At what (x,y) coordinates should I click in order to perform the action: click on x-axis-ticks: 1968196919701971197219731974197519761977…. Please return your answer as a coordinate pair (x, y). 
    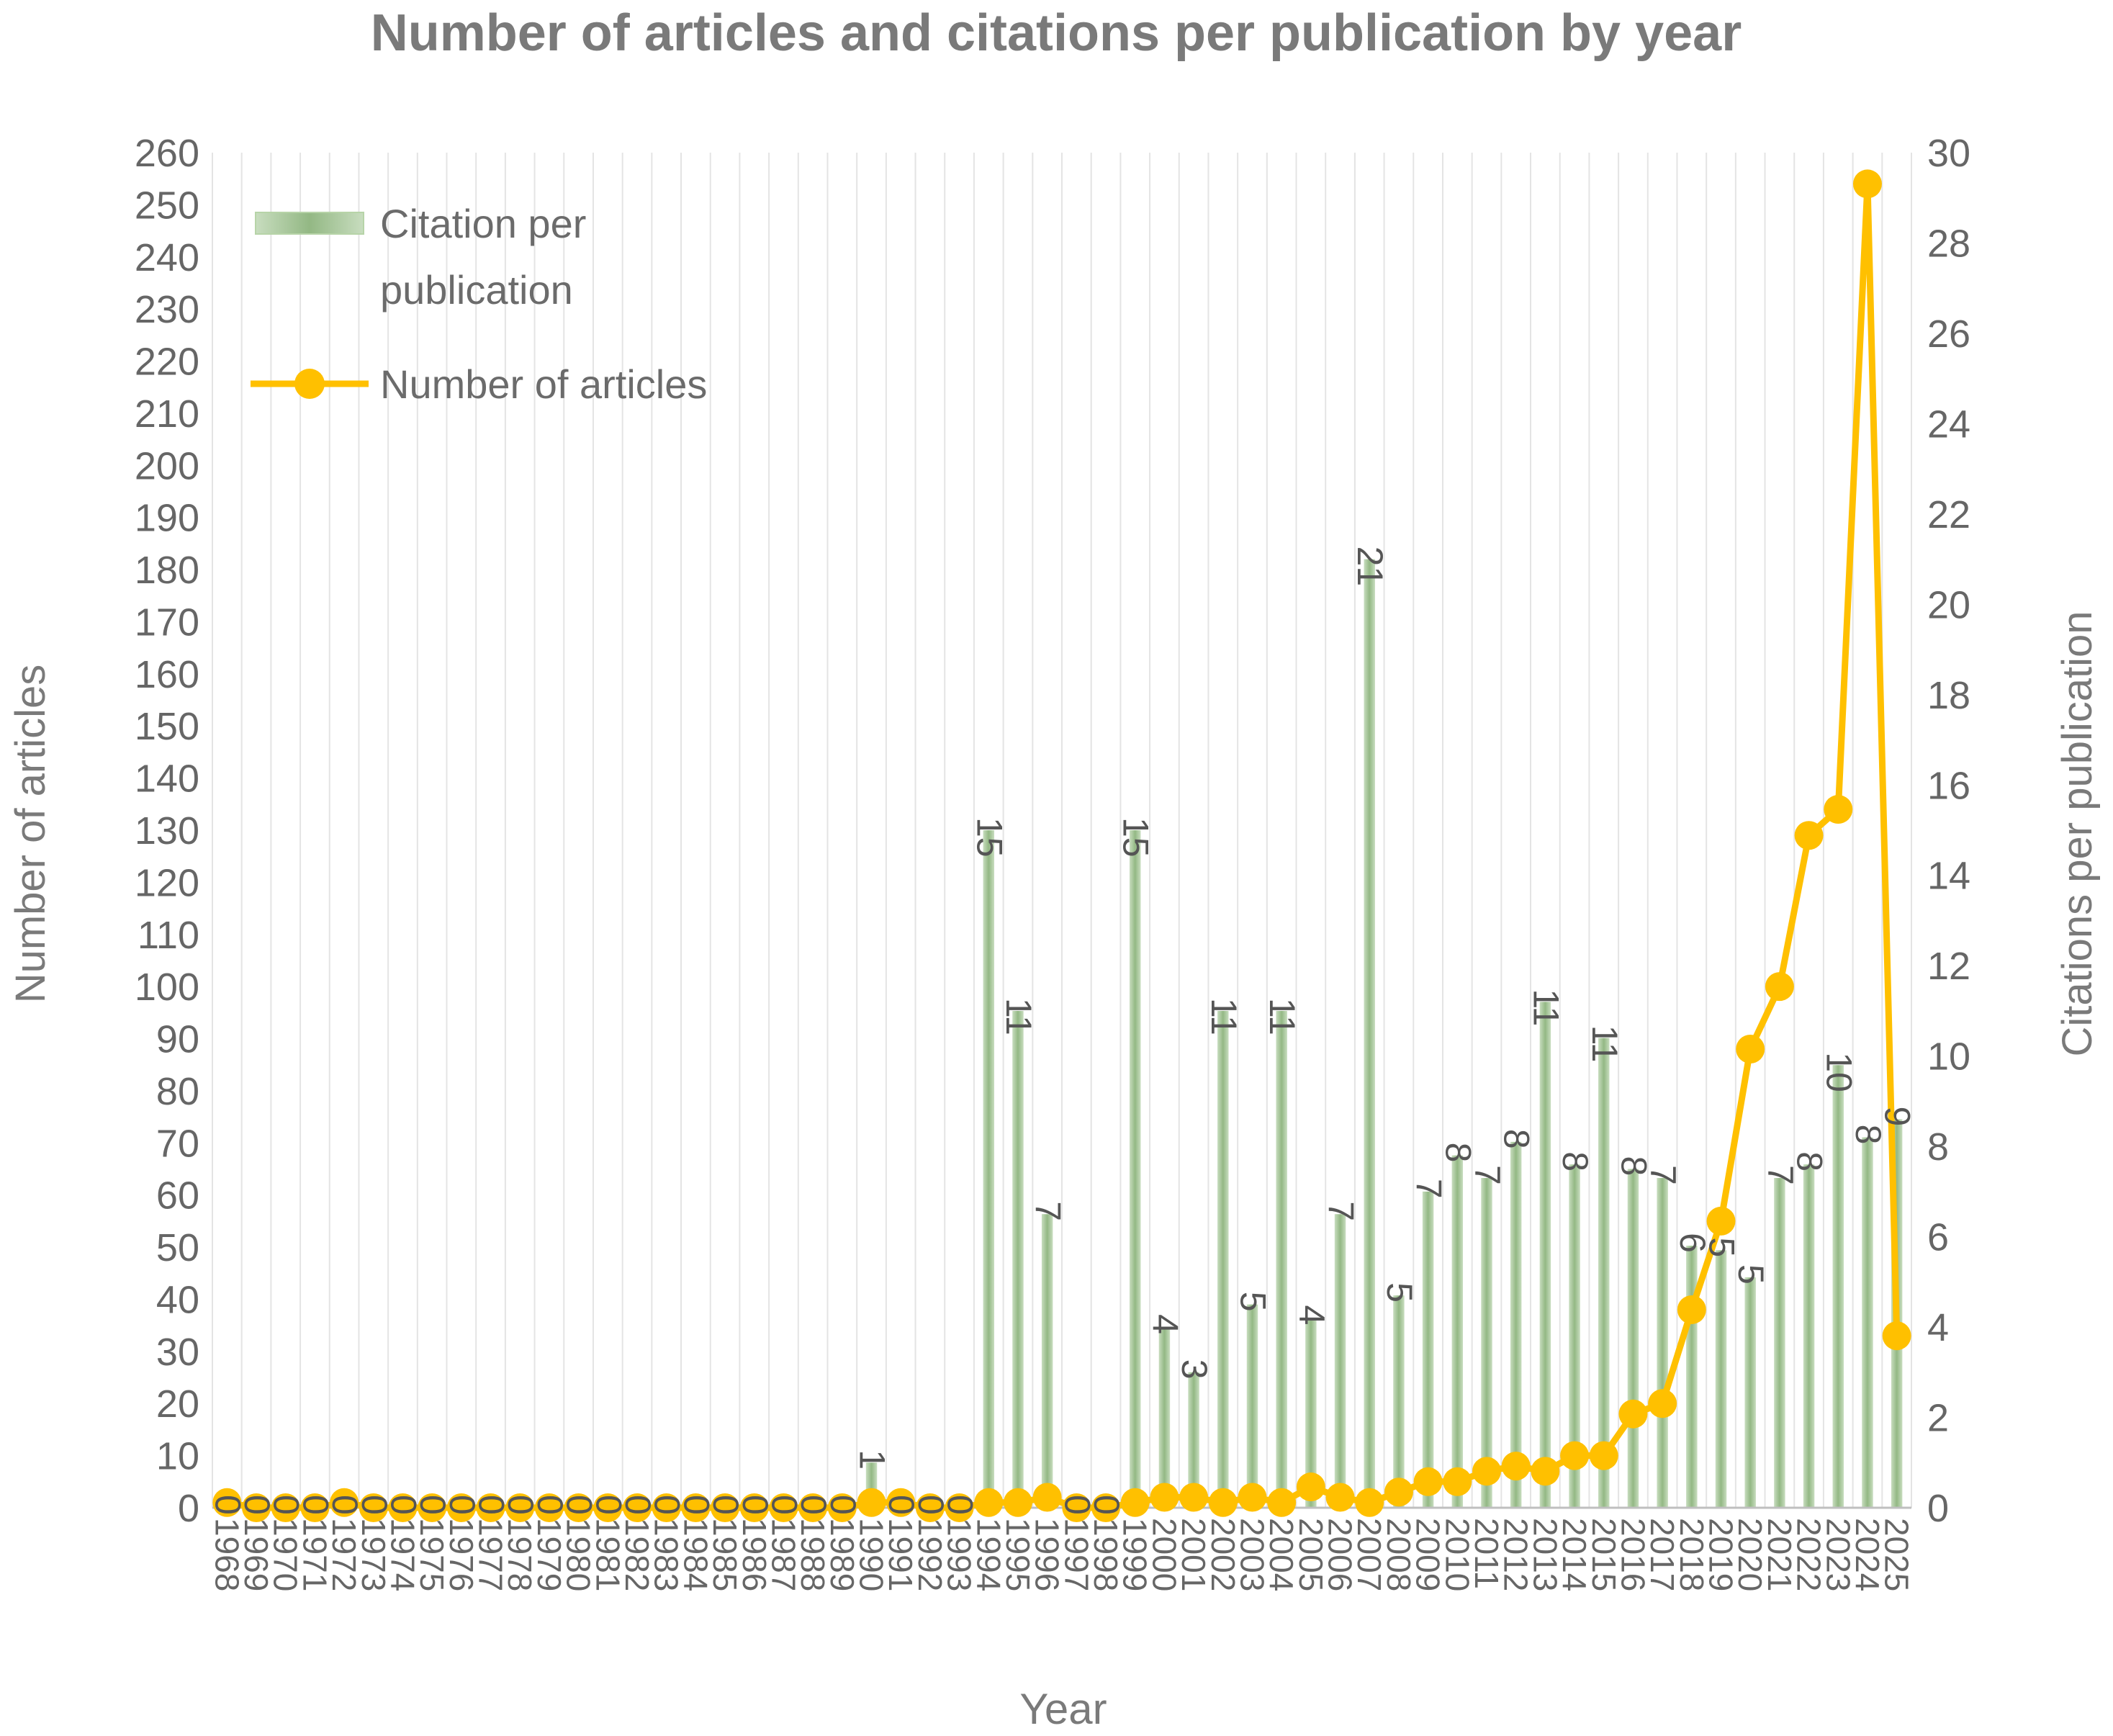
    Looking at the image, I should click on (1061, 1554).